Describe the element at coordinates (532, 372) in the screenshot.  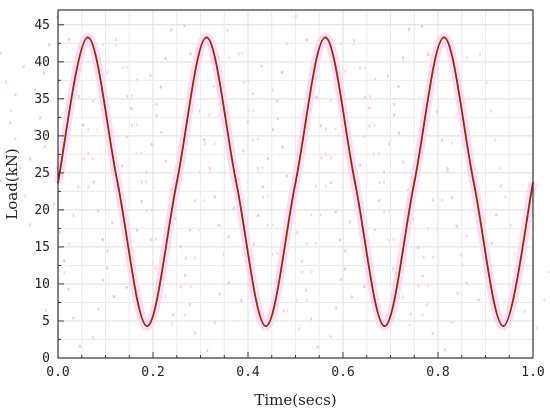
I see `x-tick-label: 1.0` at that location.